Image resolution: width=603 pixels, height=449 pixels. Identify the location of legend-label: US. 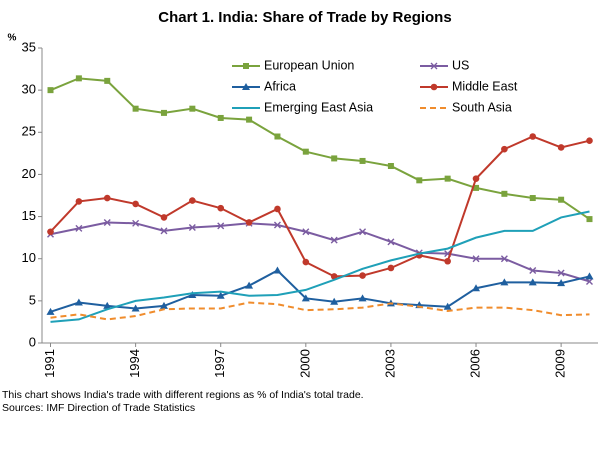
(460, 65).